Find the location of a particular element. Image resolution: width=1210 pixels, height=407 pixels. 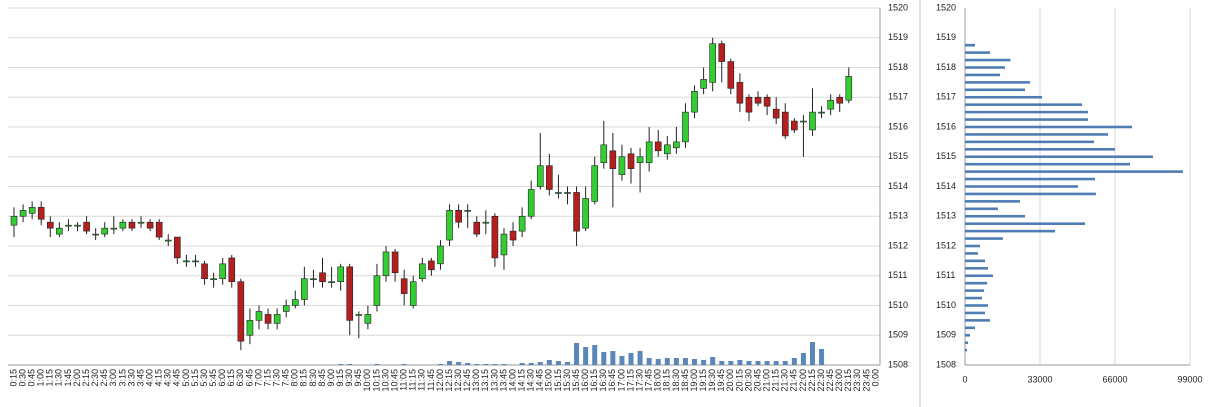

x-tick-label: 15:30 is located at coordinates (567, 380).